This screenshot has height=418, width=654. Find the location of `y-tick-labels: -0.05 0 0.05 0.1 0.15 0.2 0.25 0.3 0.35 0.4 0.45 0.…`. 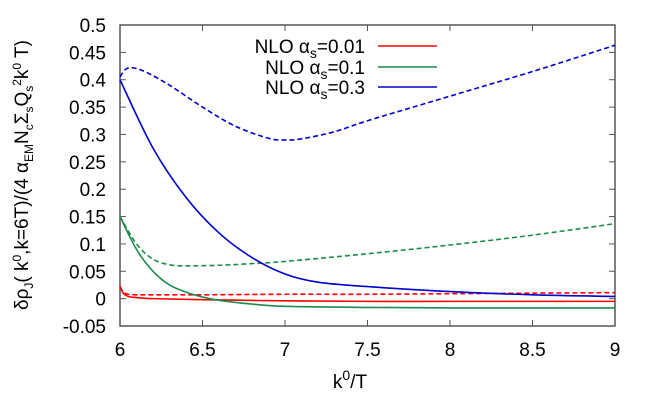

y-tick-labels: -0.05 0 0.05 0.1 0.15 0.2 0.25 0.3 0.35 0.4 0.45 0.… is located at coordinates (85, 177).